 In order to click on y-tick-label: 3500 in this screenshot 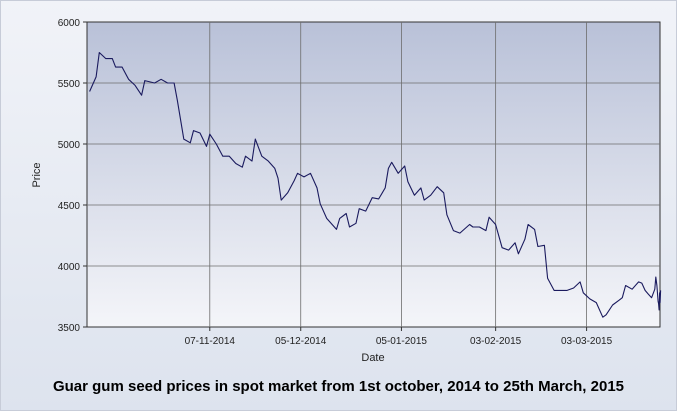, I will do `click(69, 328)`.